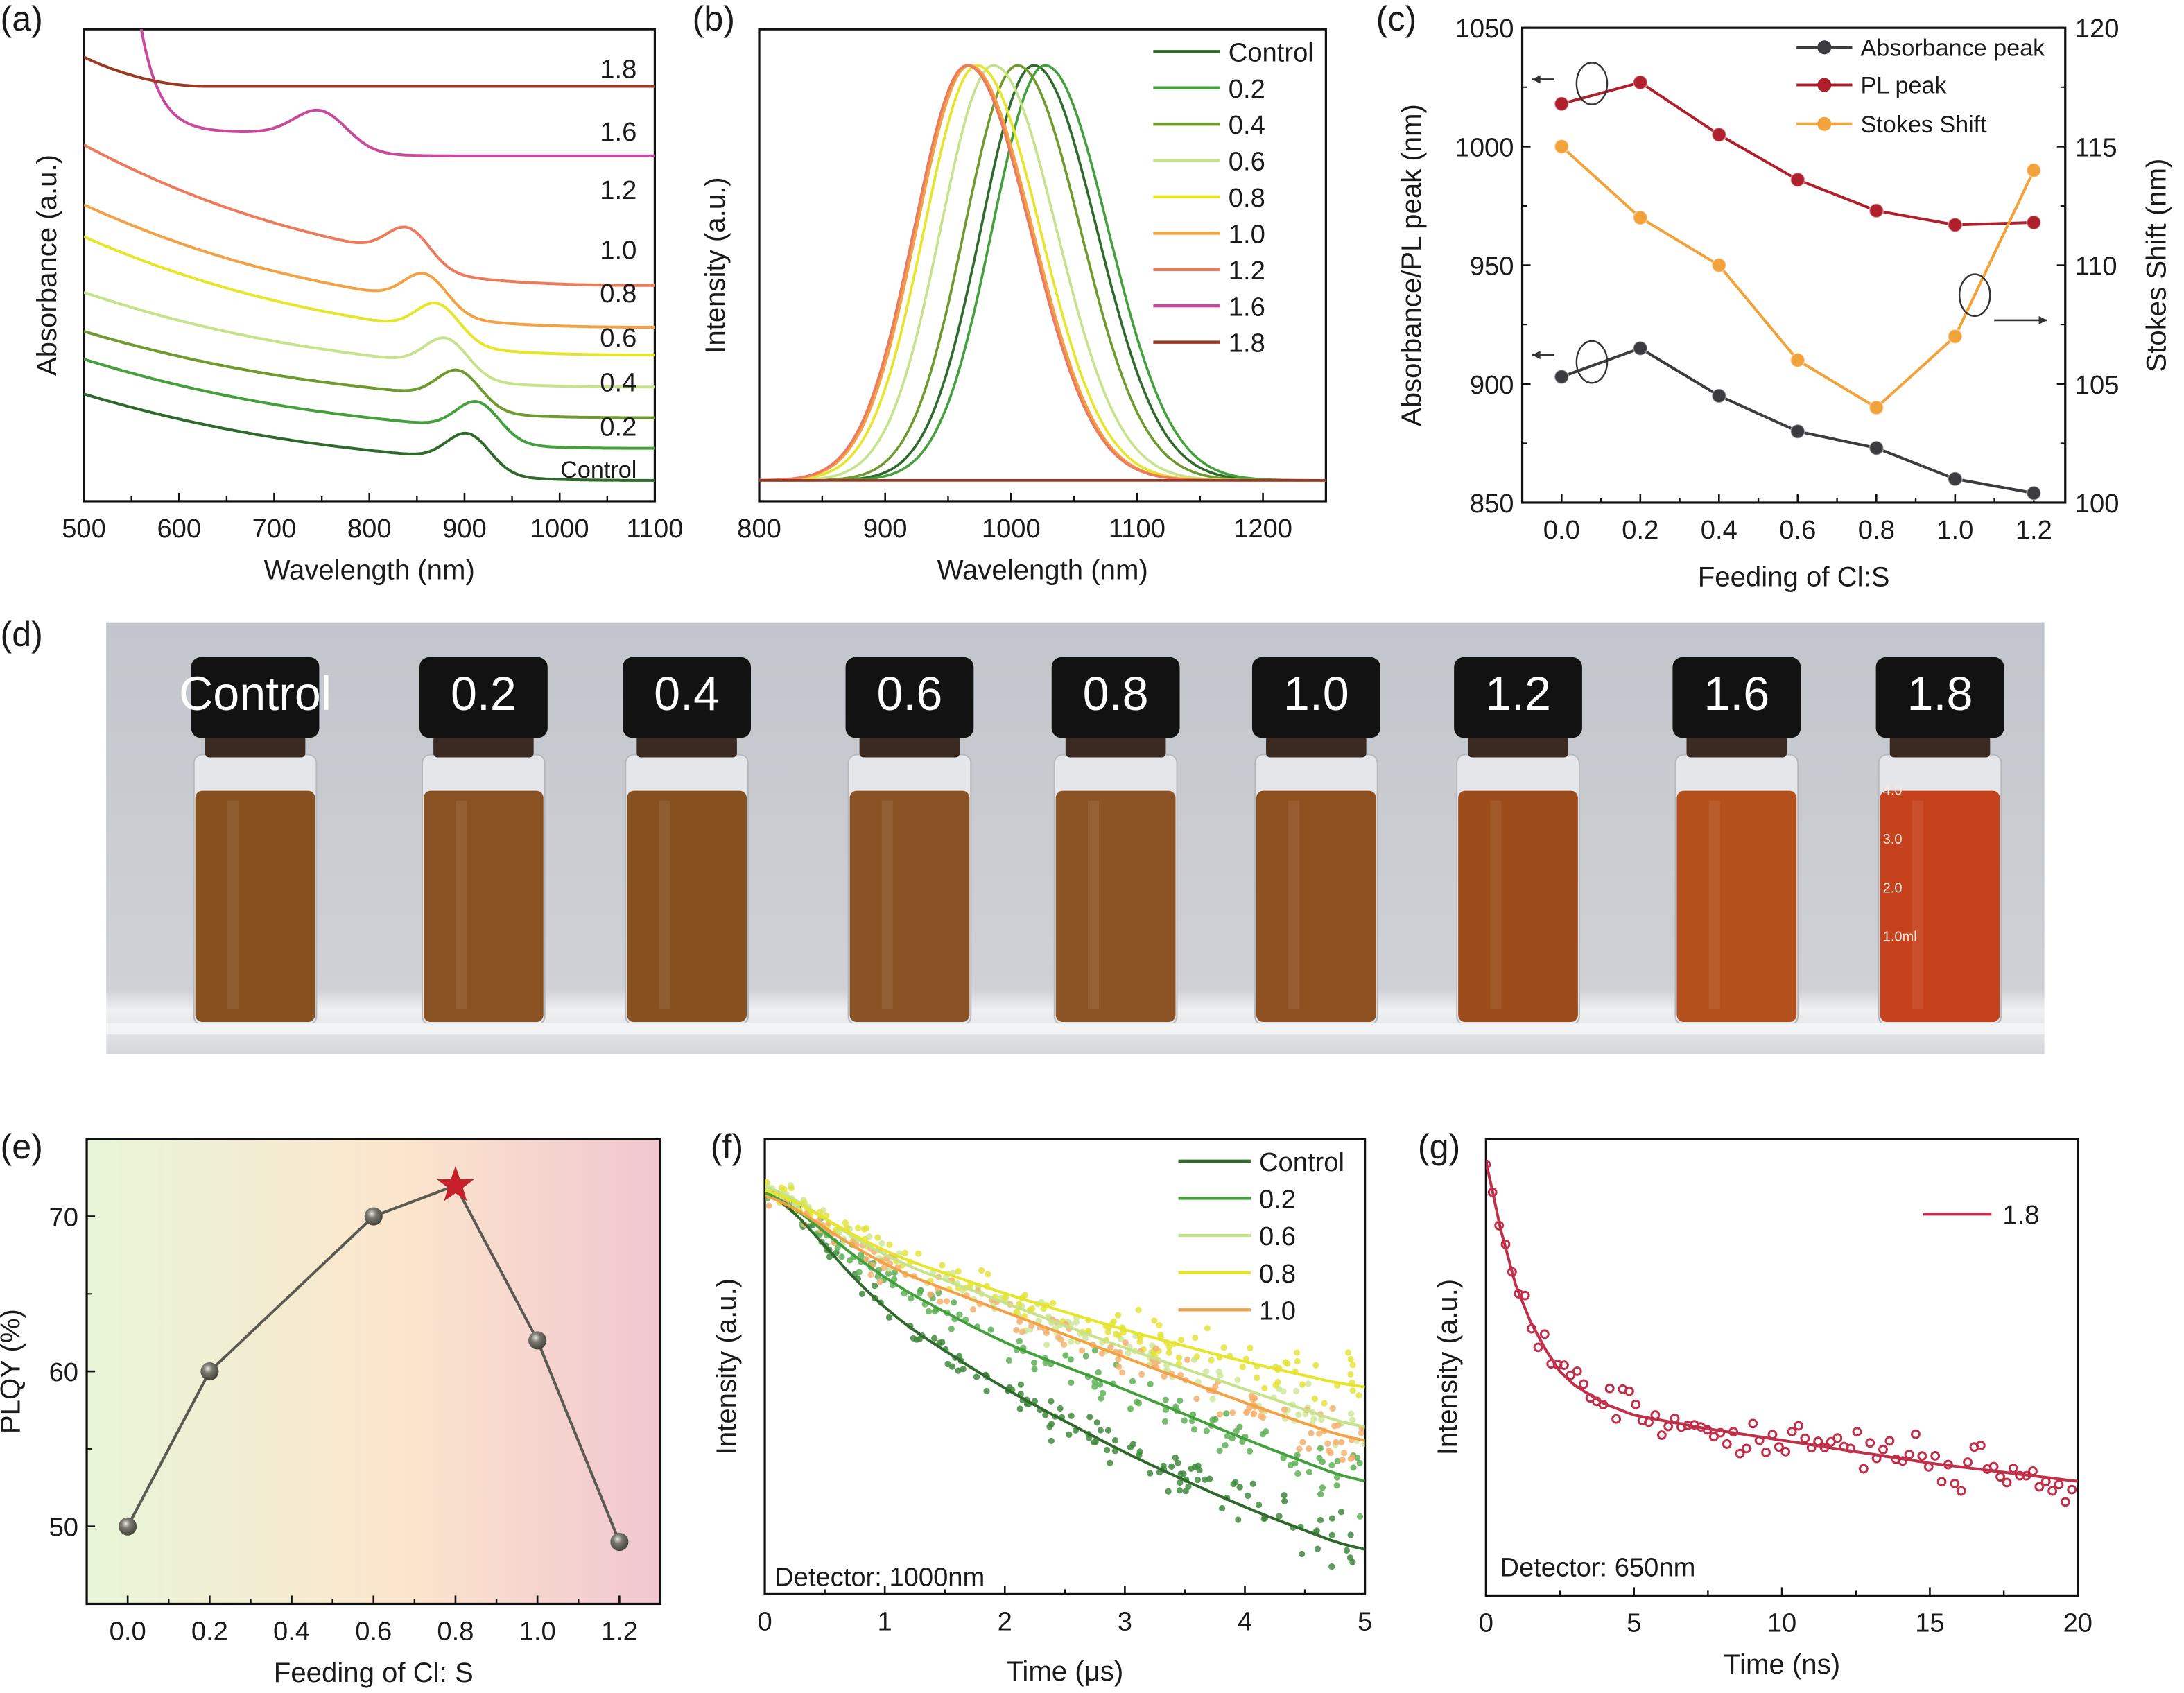  I want to click on vial: 0.6, so click(909, 842).